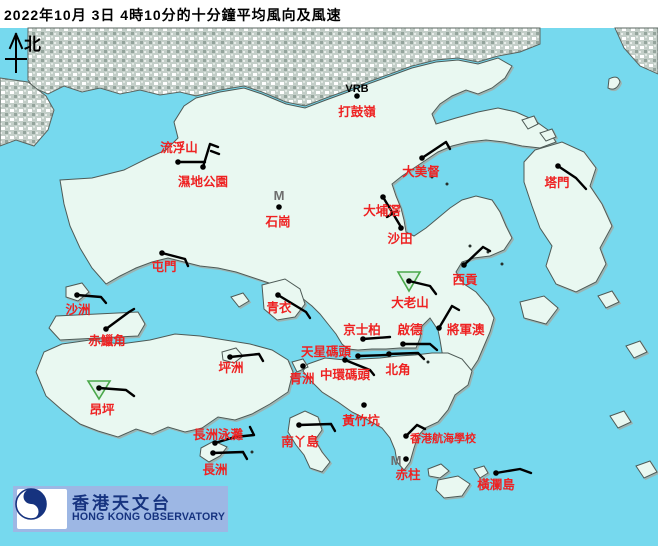  I want to click on station-dot-tap-mun, so click(558, 166).